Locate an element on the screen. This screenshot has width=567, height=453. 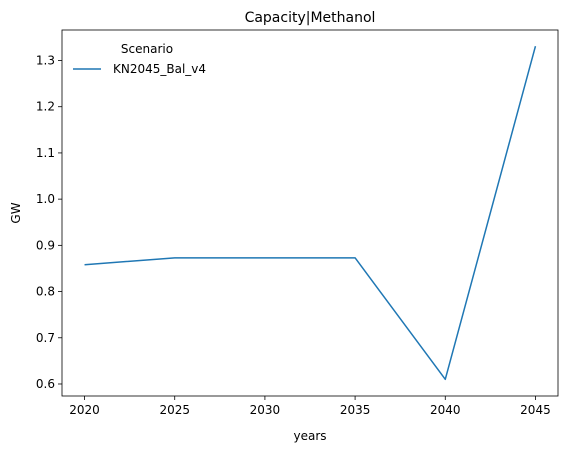
y-tick-label-1.3: 1.3 is located at coordinates (45, 61).